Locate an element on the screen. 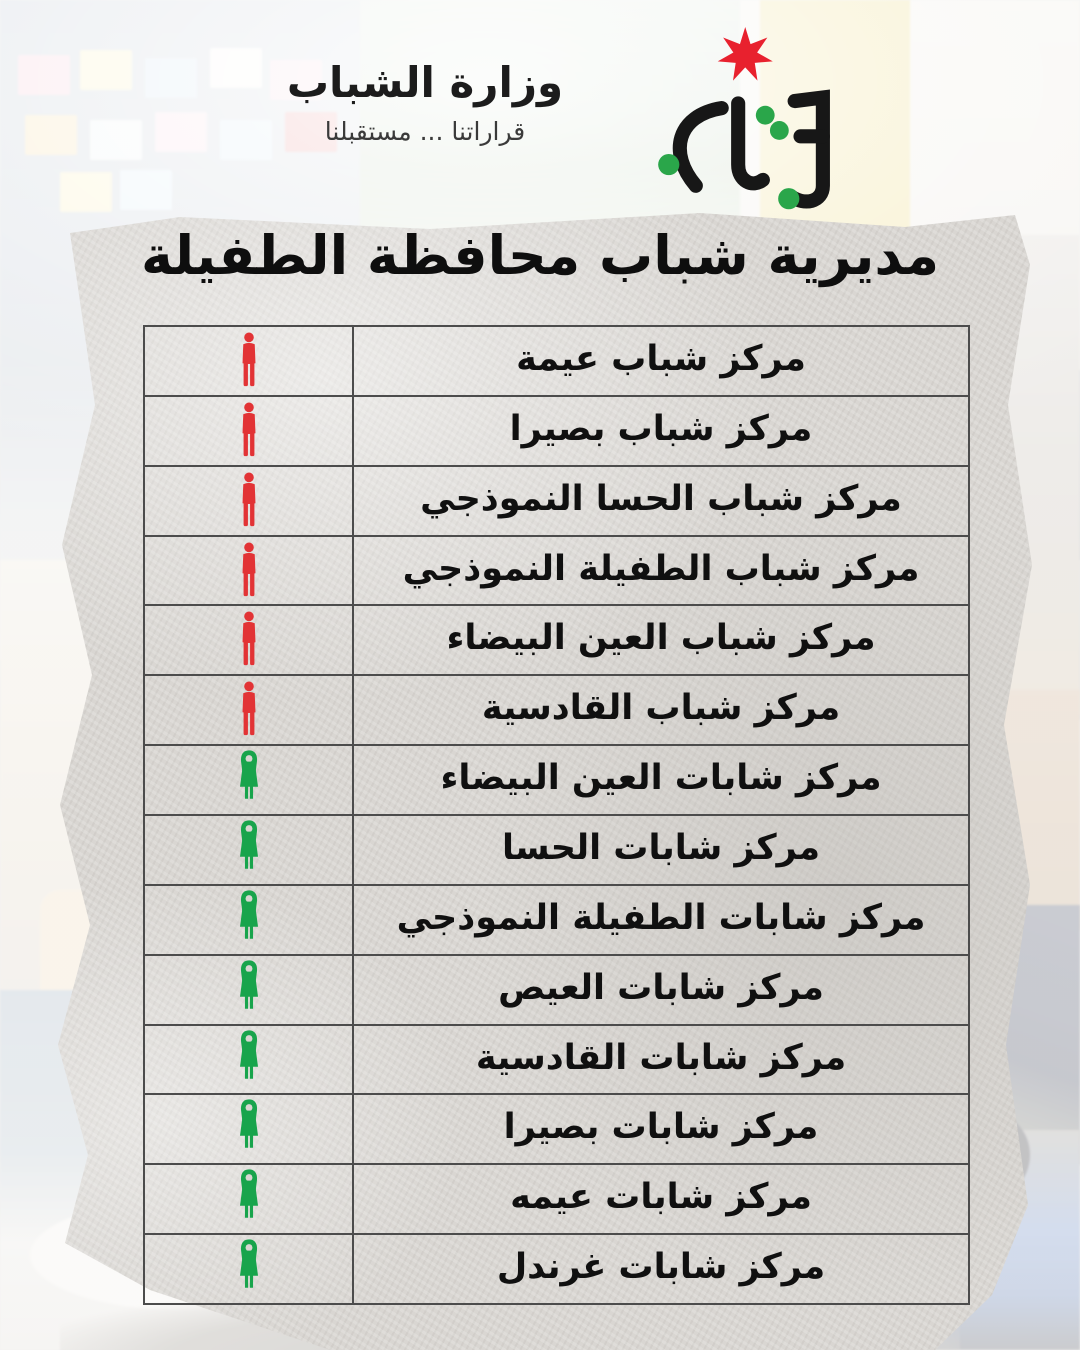 The width and height of the screenshot is (1080, 1350). table-row: مركز شابات الحسا is located at coordinates (556, 851).